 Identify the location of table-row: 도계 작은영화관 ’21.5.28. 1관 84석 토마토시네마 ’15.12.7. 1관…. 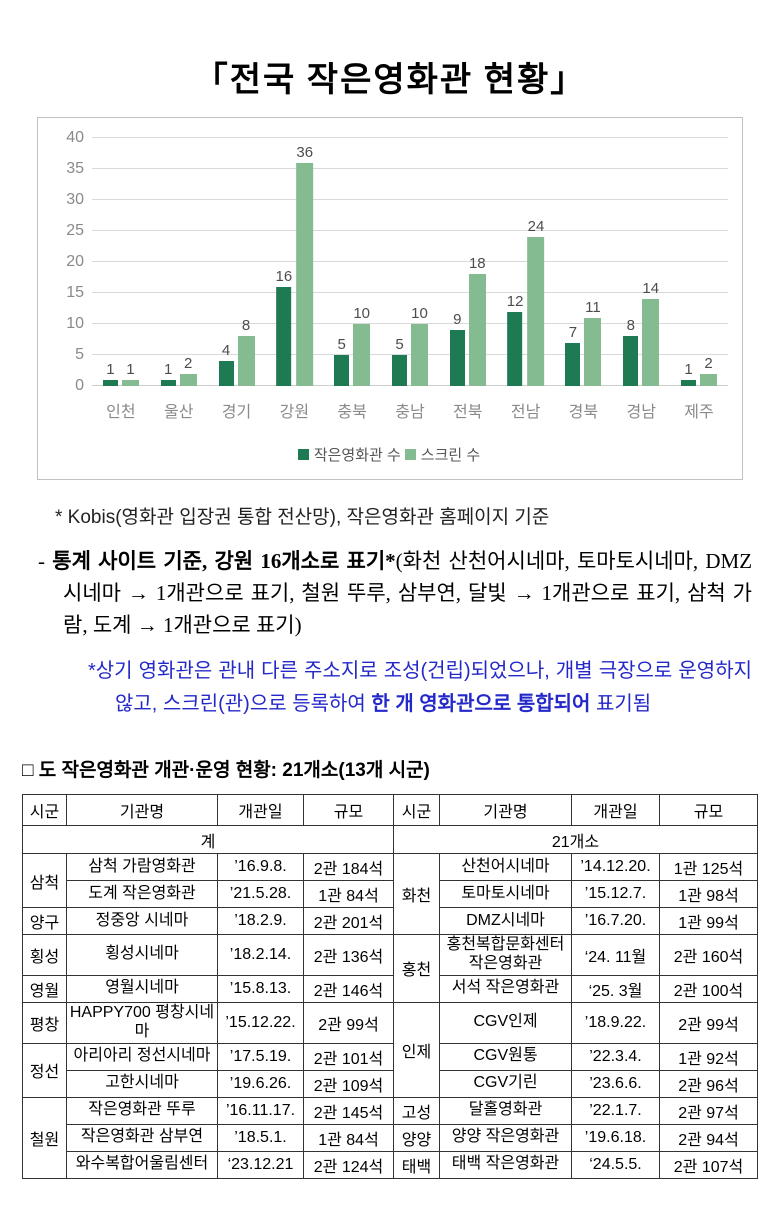
(390, 894).